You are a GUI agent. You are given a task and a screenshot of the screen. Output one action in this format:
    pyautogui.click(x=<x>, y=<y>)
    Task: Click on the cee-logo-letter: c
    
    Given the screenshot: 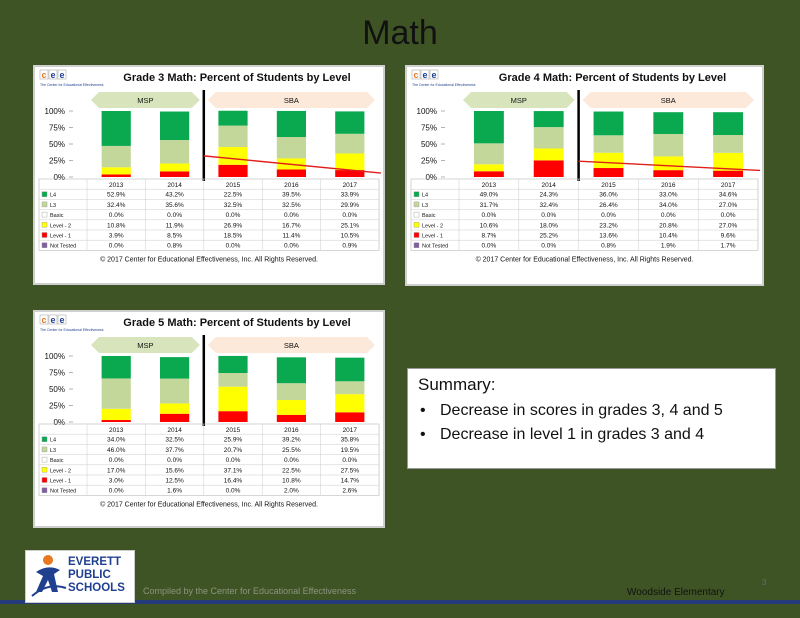 What is the action you would take?
    pyautogui.click(x=43, y=320)
    